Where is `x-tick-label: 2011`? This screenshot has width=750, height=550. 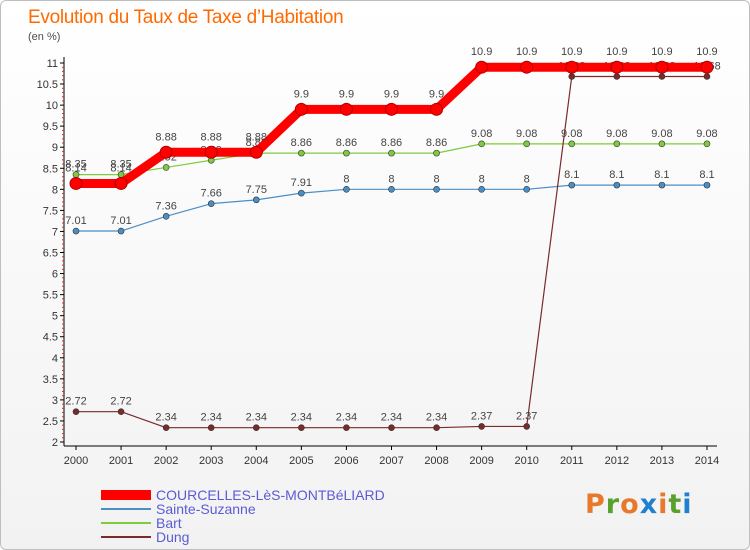
x-tick-label: 2011 is located at coordinates (572, 461).